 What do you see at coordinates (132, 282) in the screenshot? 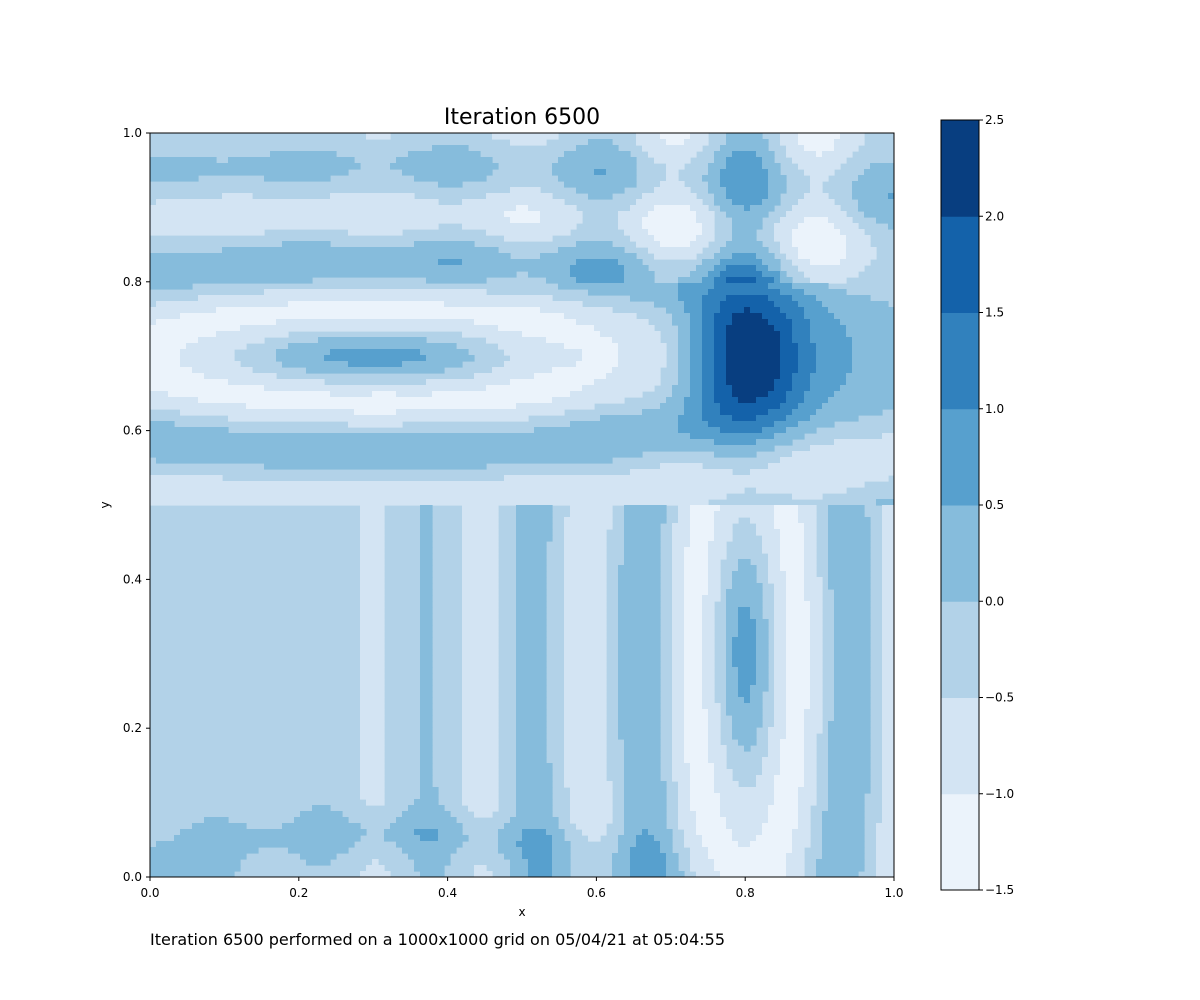
I see `y-tick-label: 0.8` at bounding box center [132, 282].